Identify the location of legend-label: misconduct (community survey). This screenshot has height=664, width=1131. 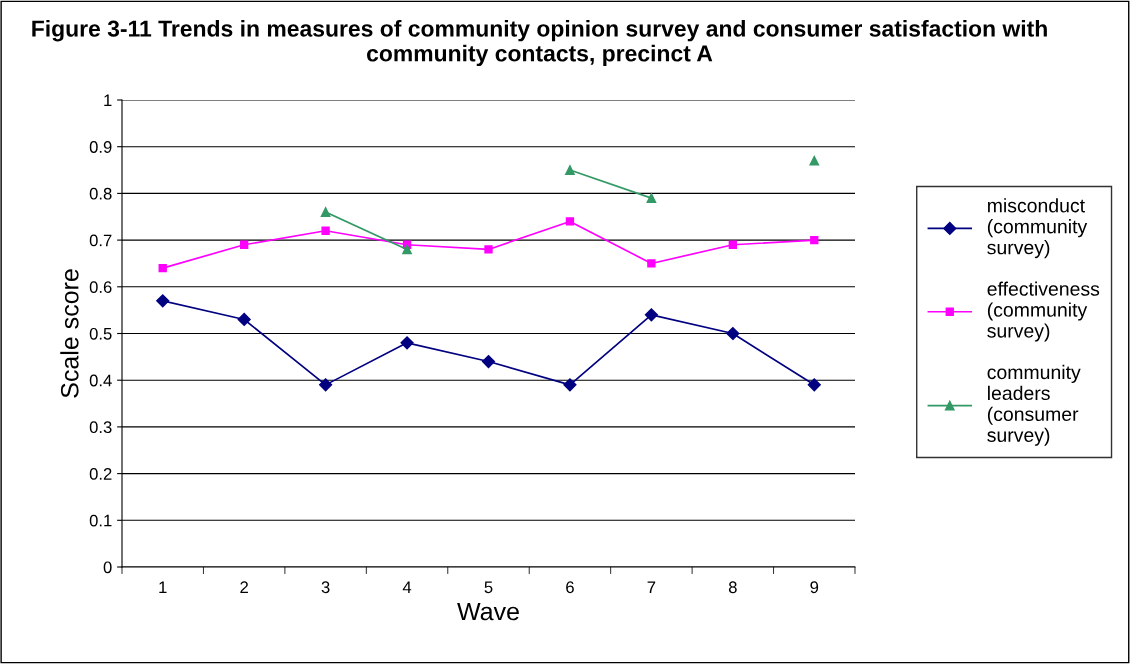
(1037, 228).